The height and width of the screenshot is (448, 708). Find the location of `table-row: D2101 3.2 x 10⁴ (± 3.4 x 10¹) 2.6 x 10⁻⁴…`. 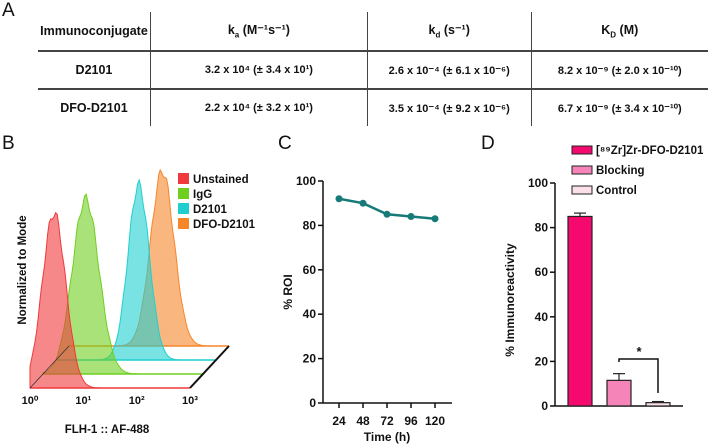

table-row: D2101 3.2 x 10⁴ (± 3.4 x 10¹) 2.6 x 10⁻⁴… is located at coordinates (373, 70).